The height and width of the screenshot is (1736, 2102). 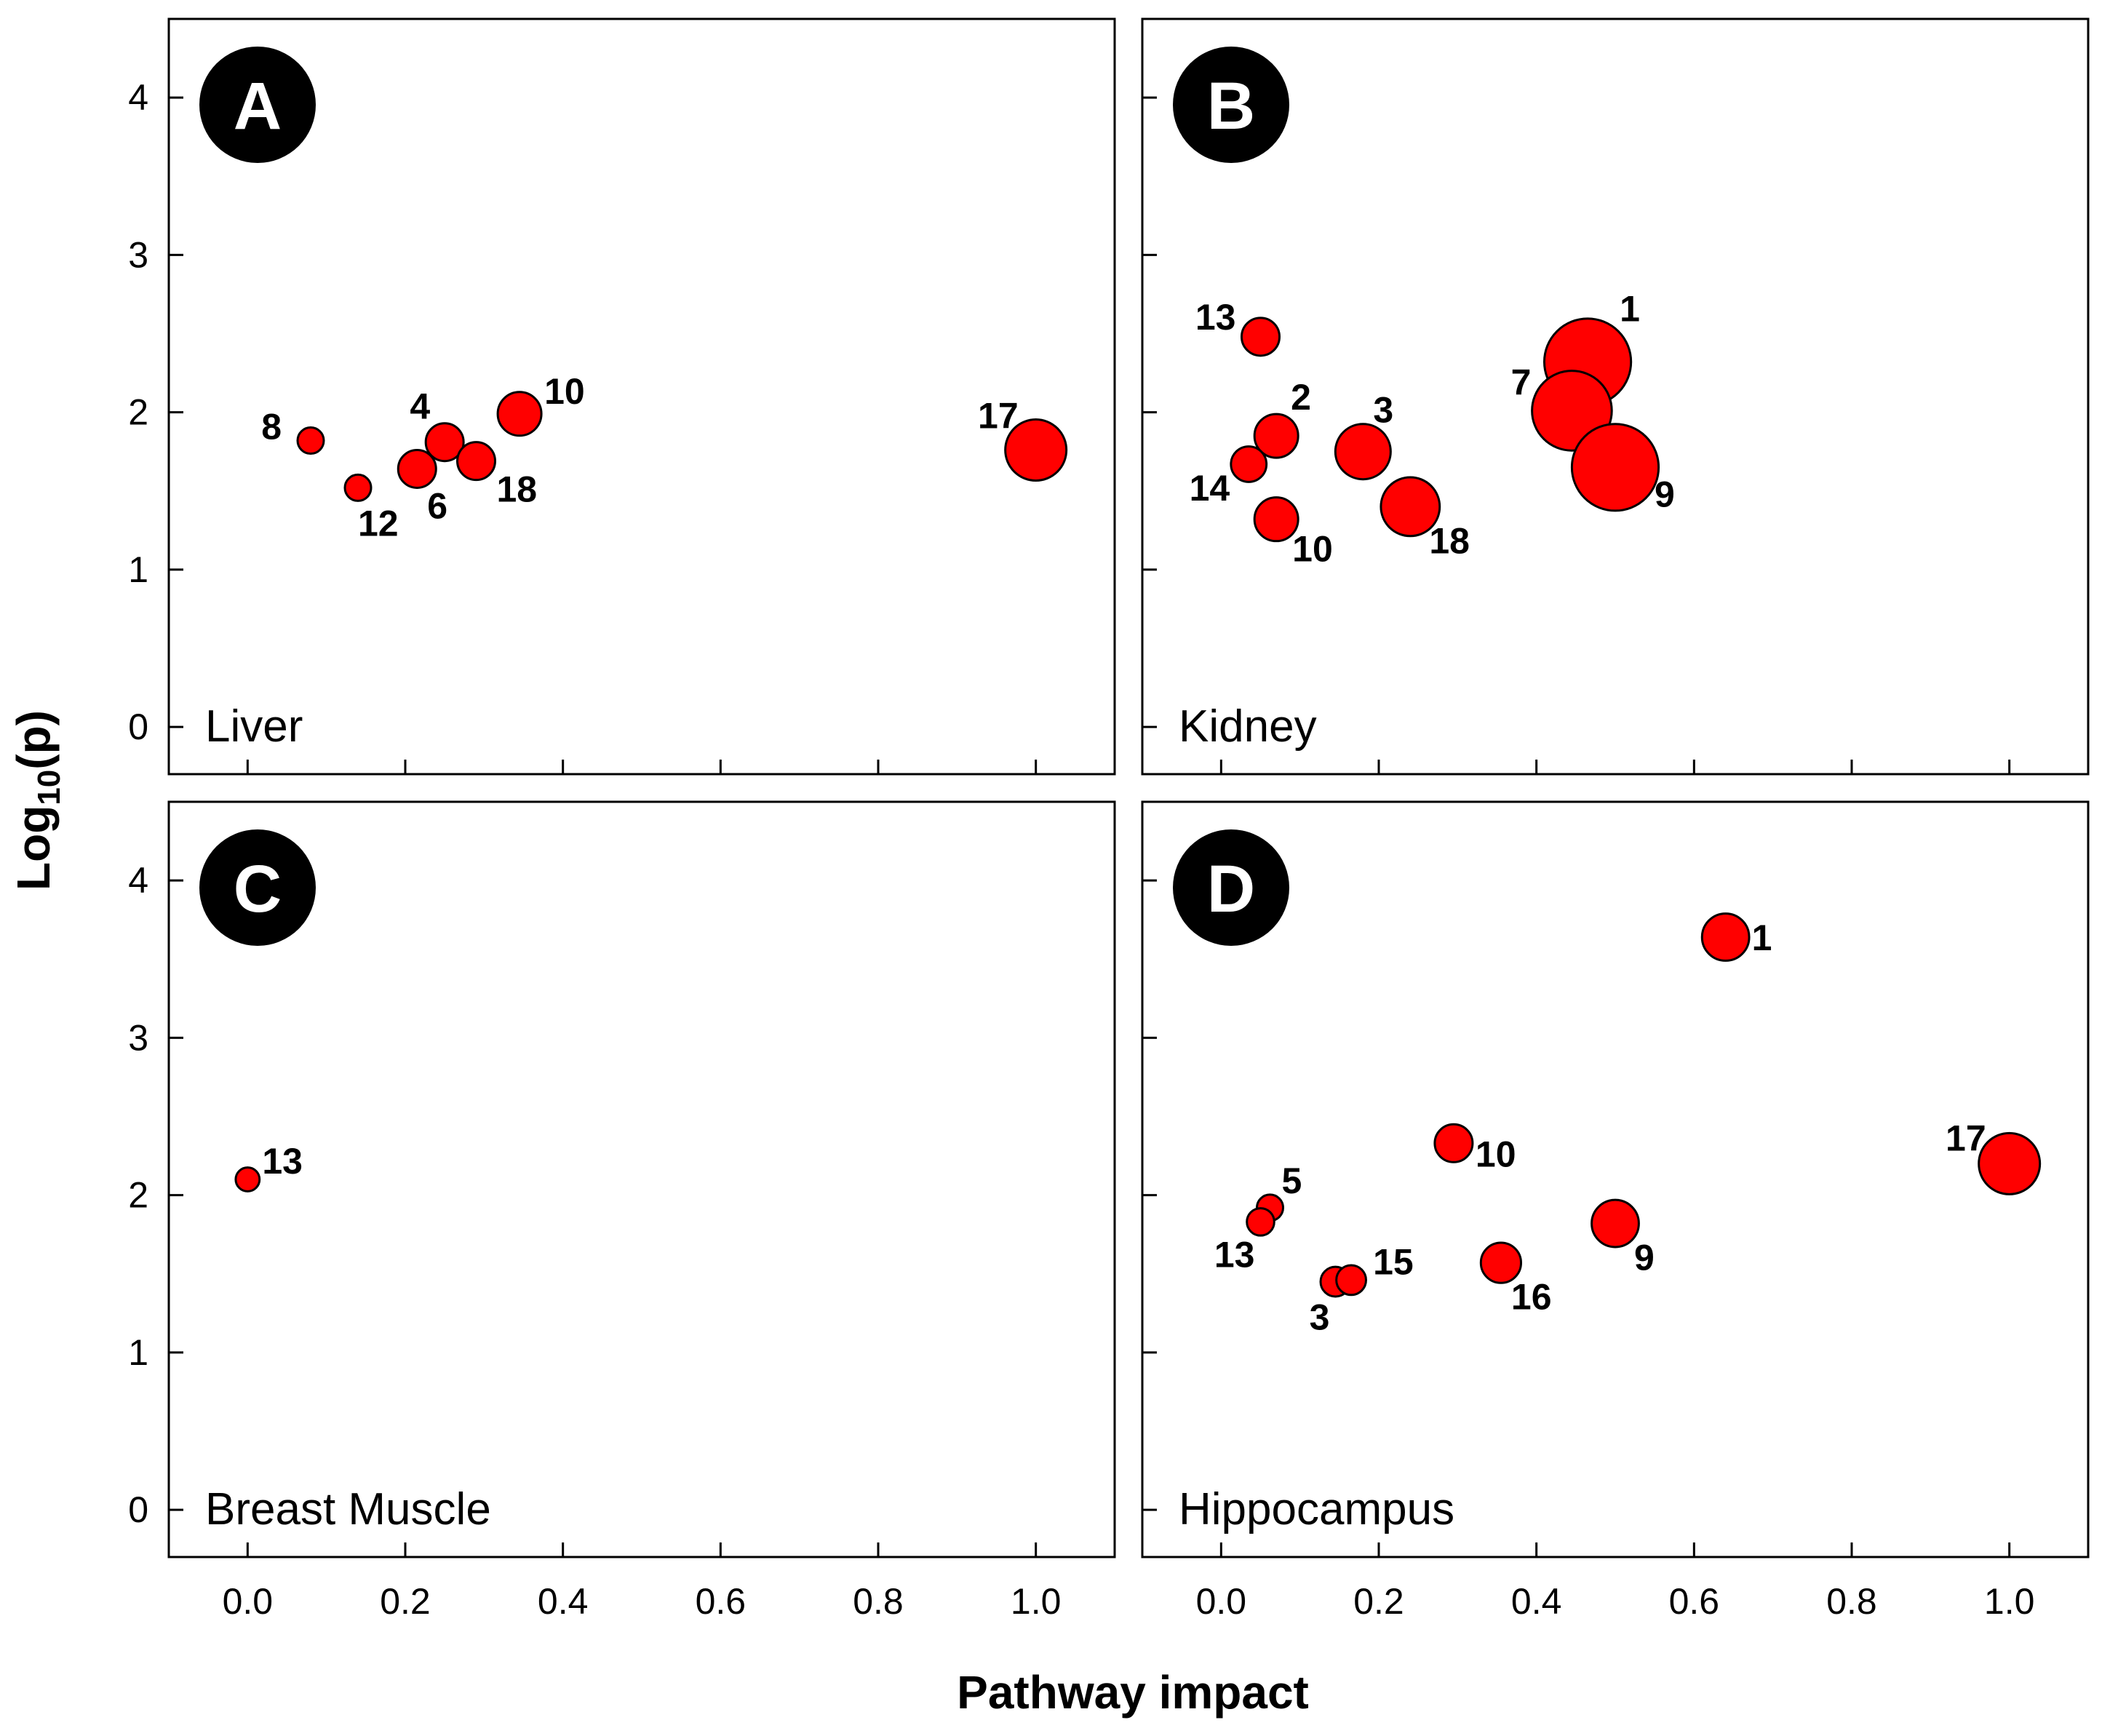 What do you see at coordinates (33, 740) in the screenshot?
I see `y-axis-title-tail: (p)` at bounding box center [33, 740].